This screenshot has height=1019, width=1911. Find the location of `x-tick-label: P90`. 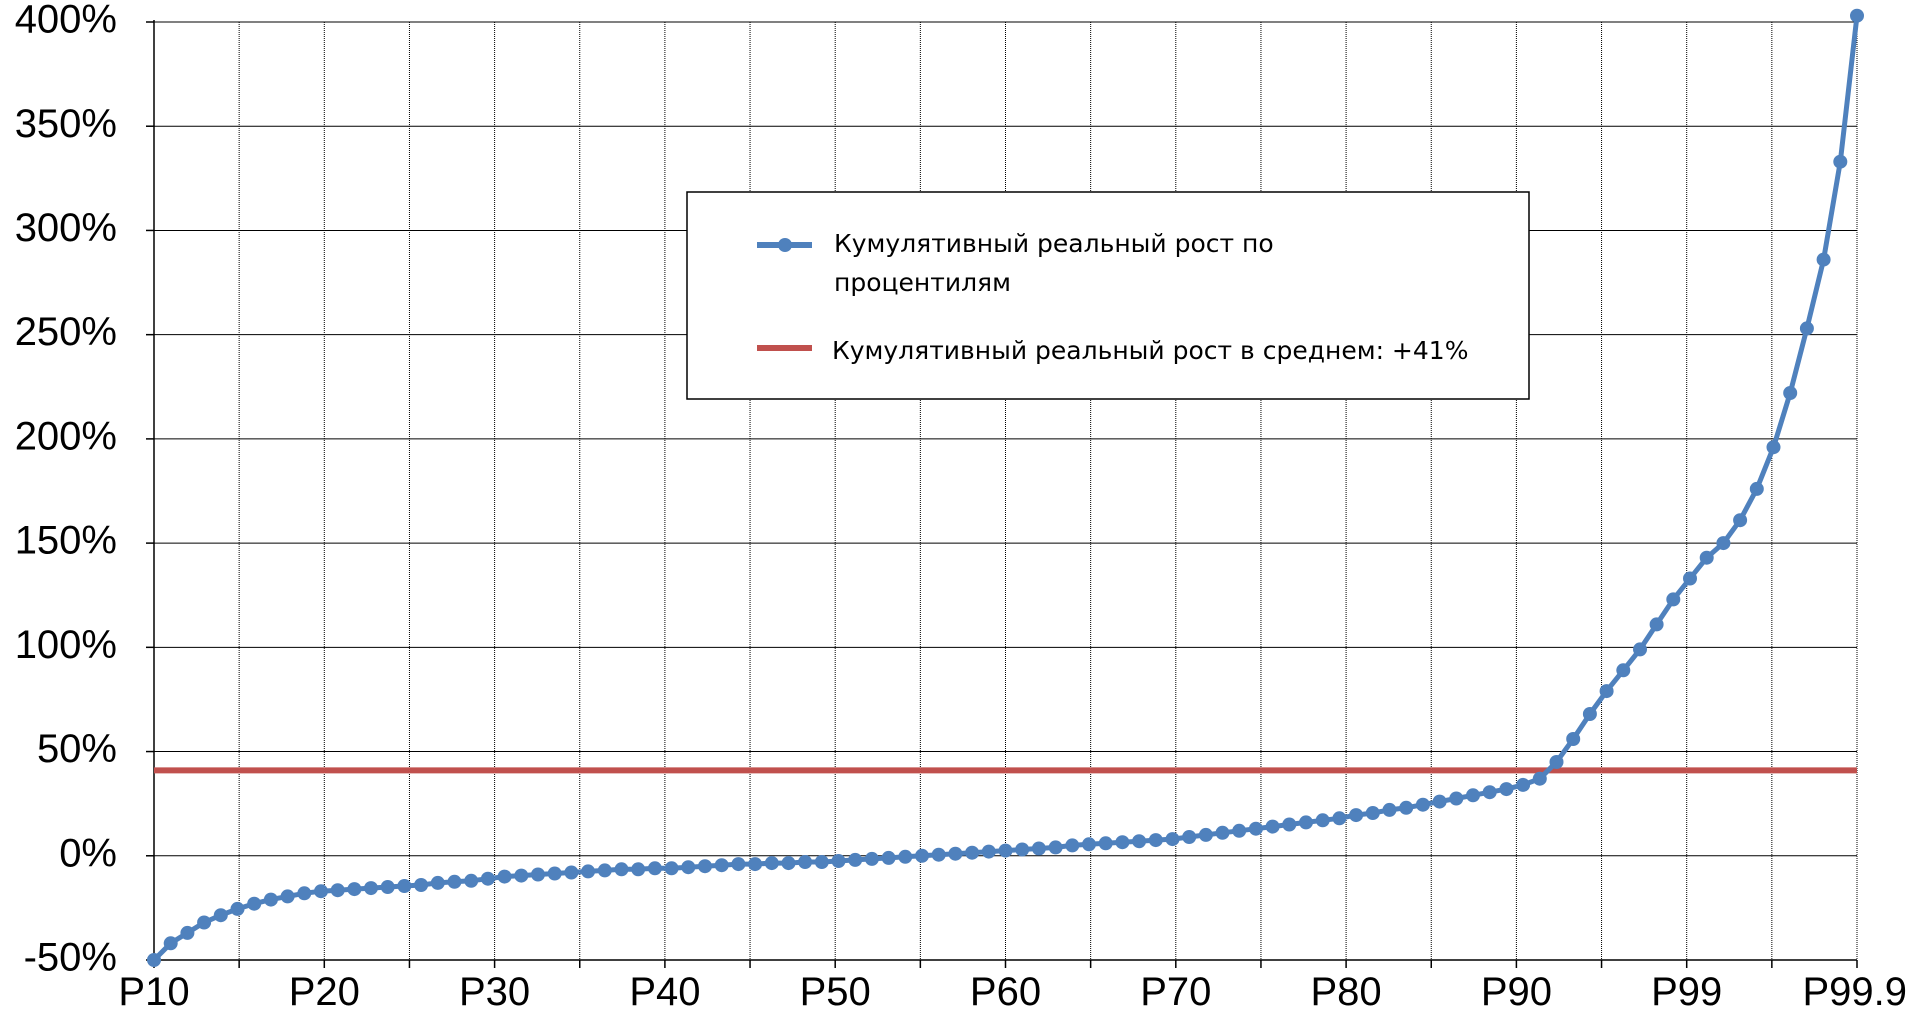

x-tick-label: P90 is located at coordinates (1516, 992).